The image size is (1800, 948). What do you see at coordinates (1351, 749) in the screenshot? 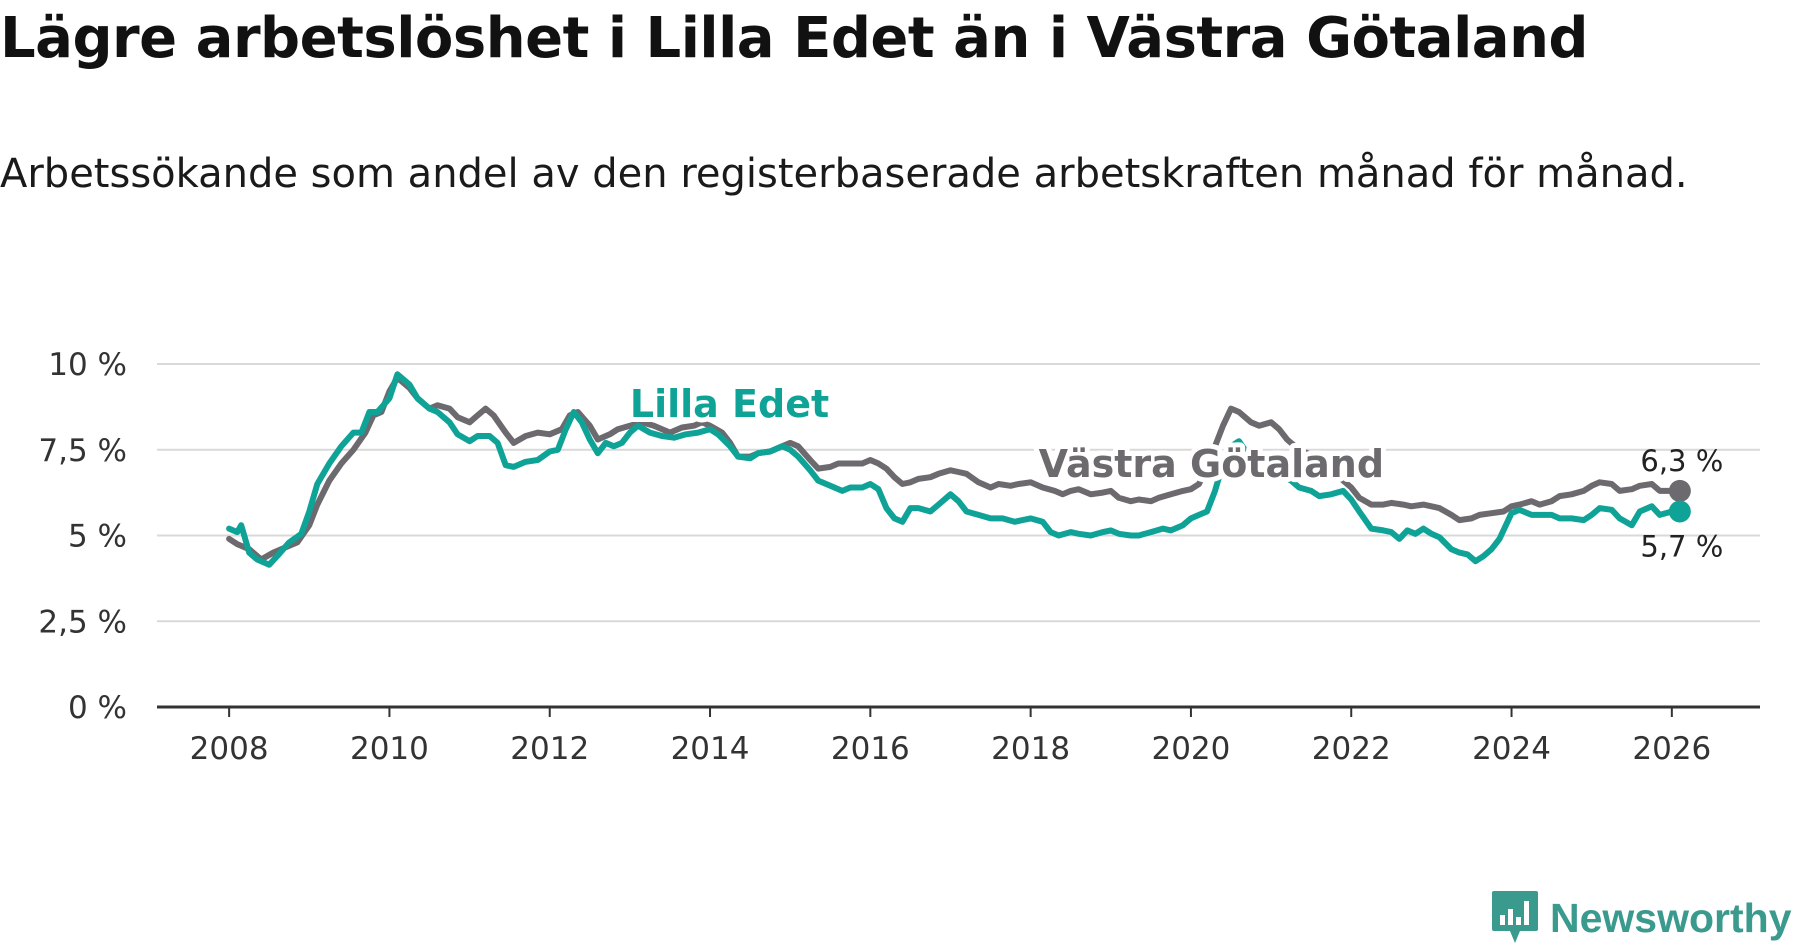
I see `x-tick-label: 2022` at bounding box center [1351, 749].